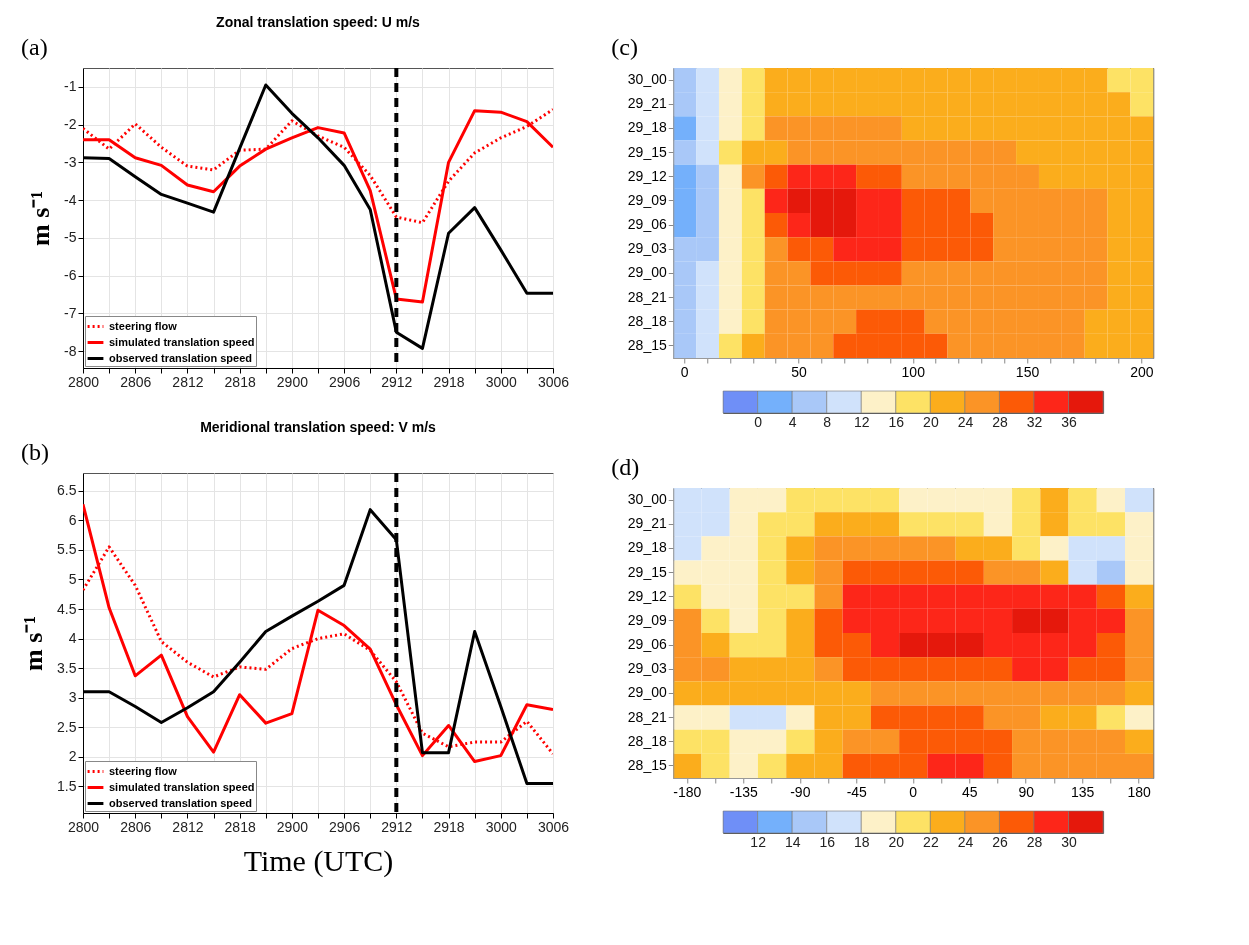 The image size is (1249, 945). I want to click on y-tick-label: -6, so click(70, 275).